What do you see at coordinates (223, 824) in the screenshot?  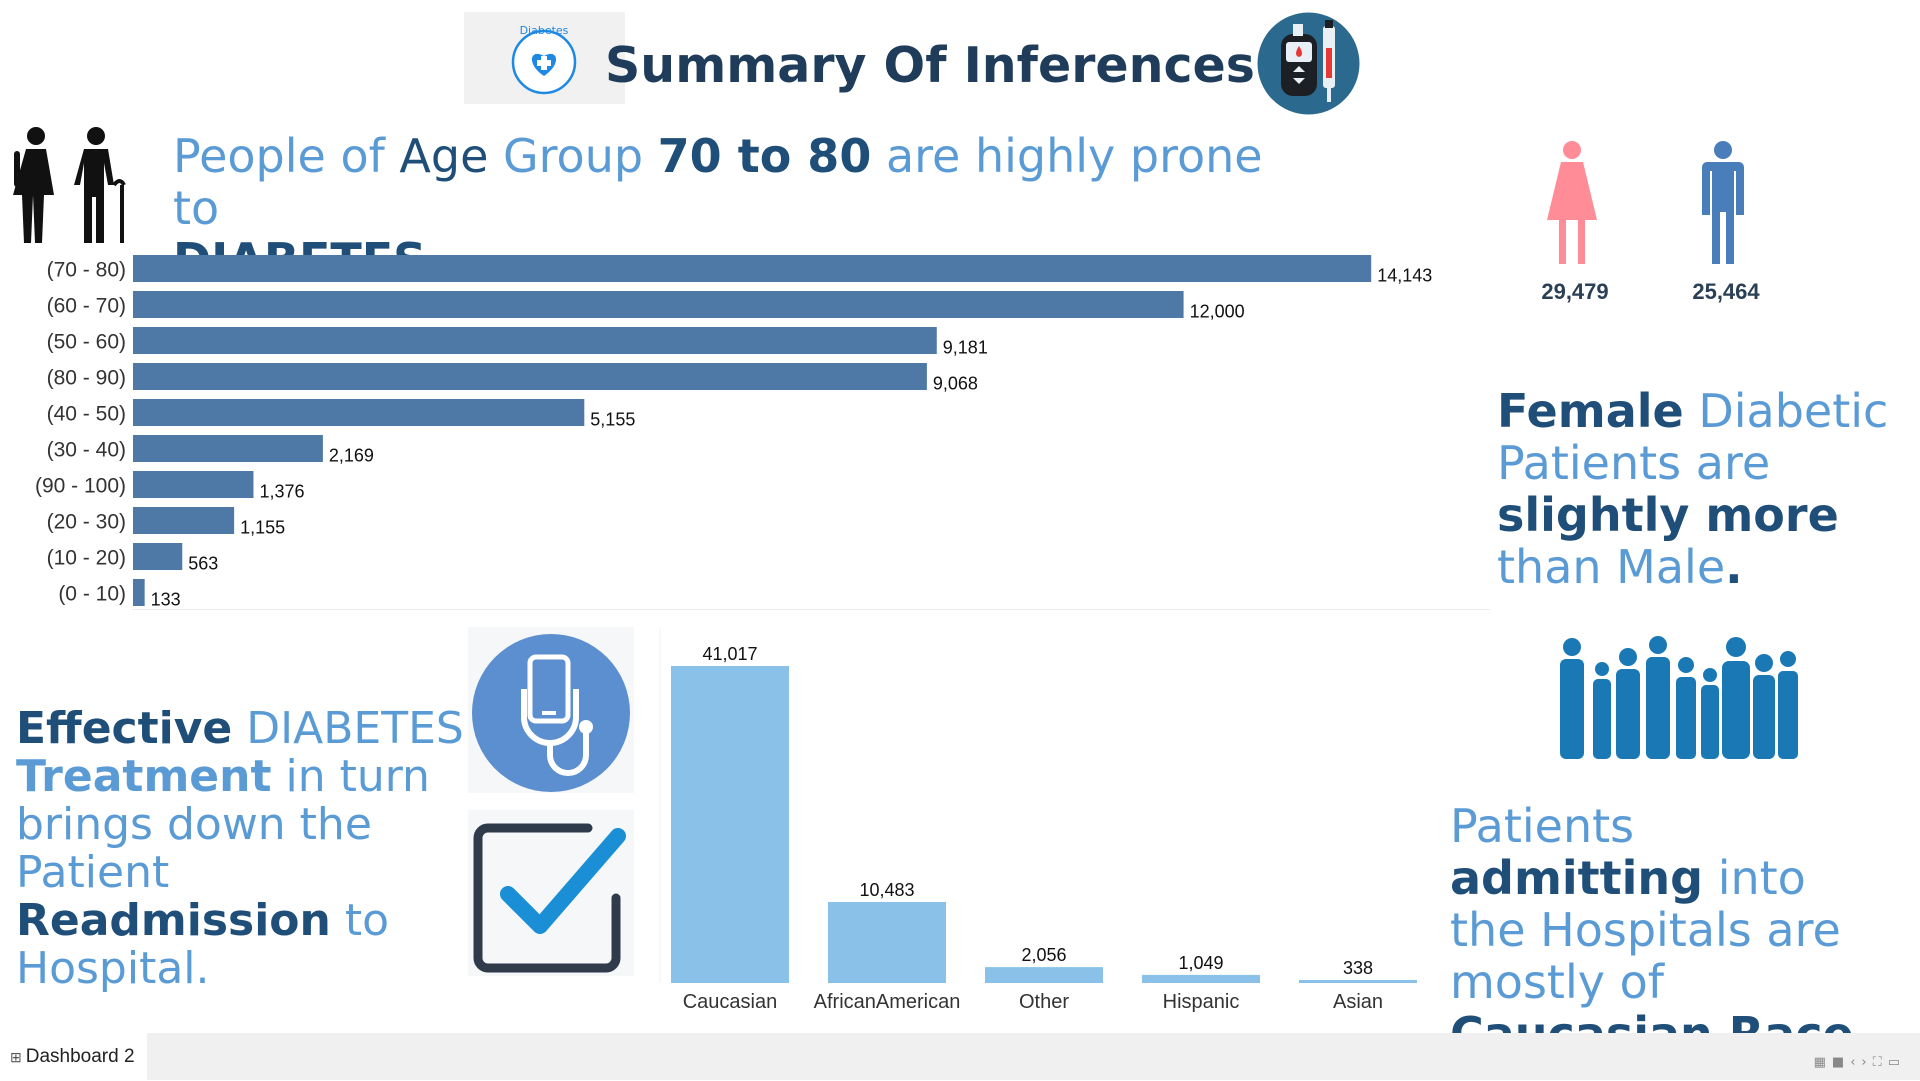 I see `treatment-text-part: in turn brings down the Patient` at bounding box center [223, 824].